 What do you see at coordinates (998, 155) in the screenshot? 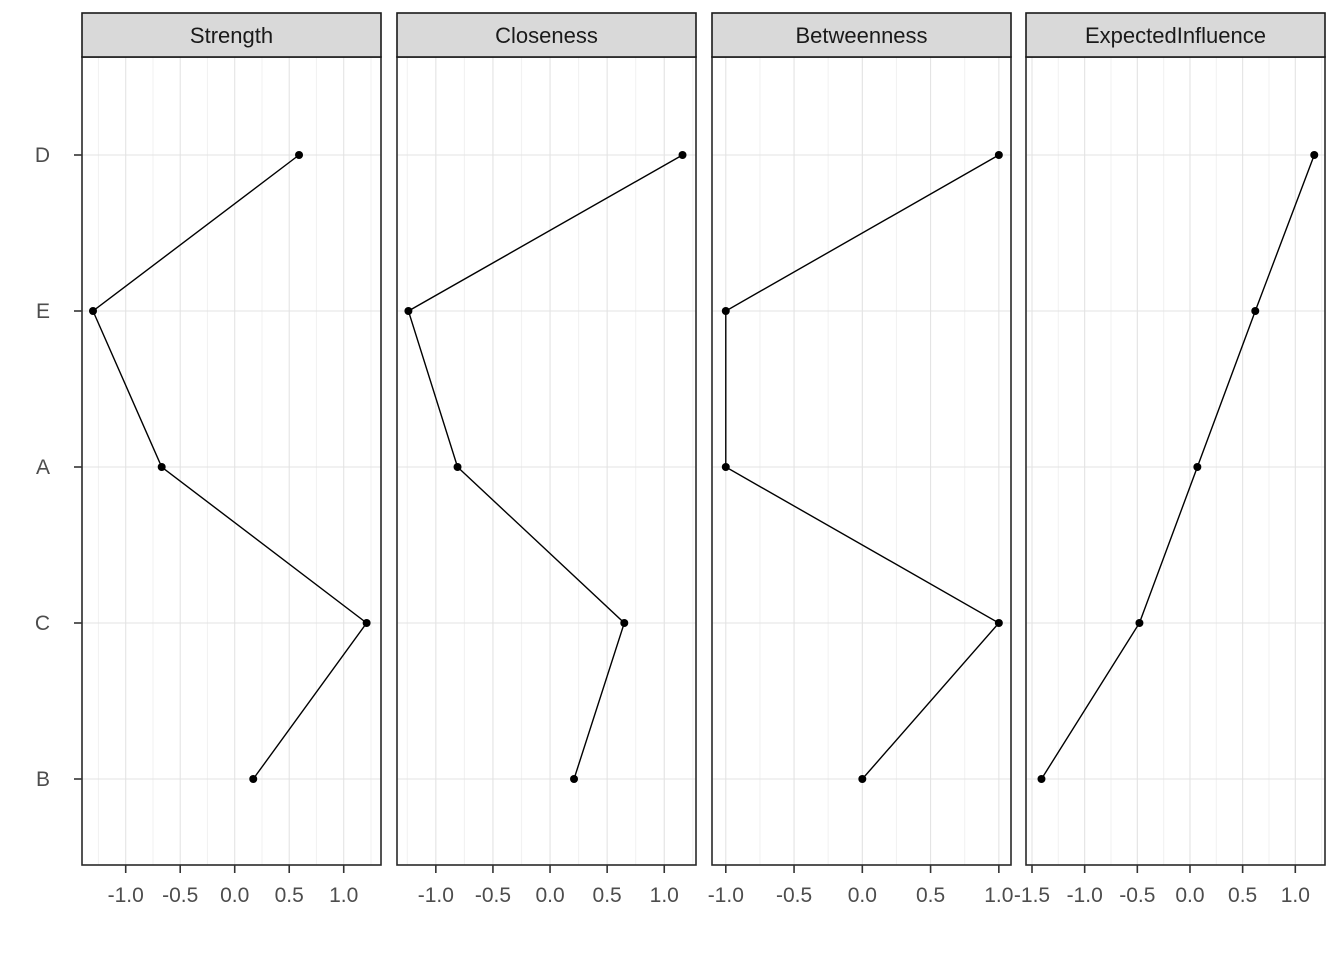
I see `data-point-Betweenness-D` at bounding box center [998, 155].